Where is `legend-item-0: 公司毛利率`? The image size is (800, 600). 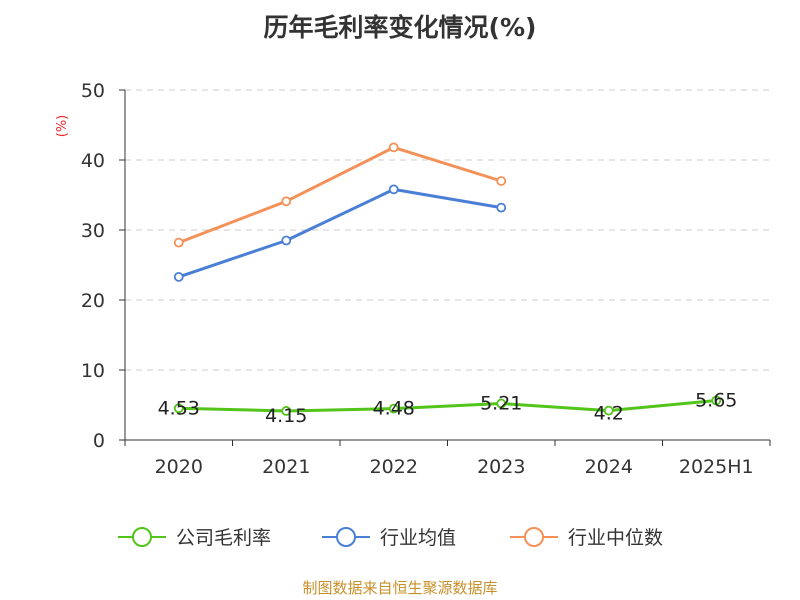 legend-item-0: 公司毛利率 is located at coordinates (194, 538).